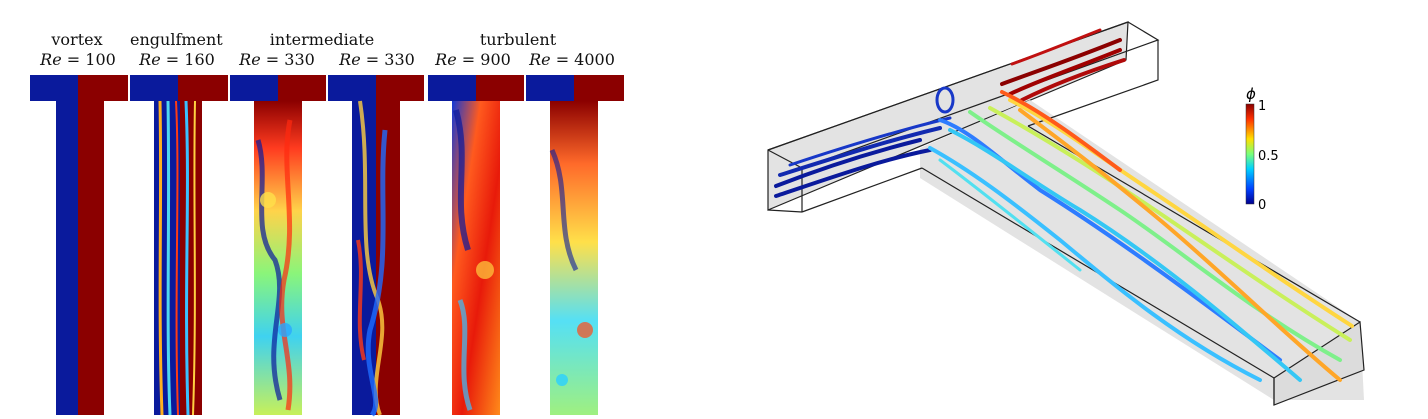  What do you see at coordinates (177, 59) in the screenshot?
I see `re-label-2: Re = 160` at bounding box center [177, 59].